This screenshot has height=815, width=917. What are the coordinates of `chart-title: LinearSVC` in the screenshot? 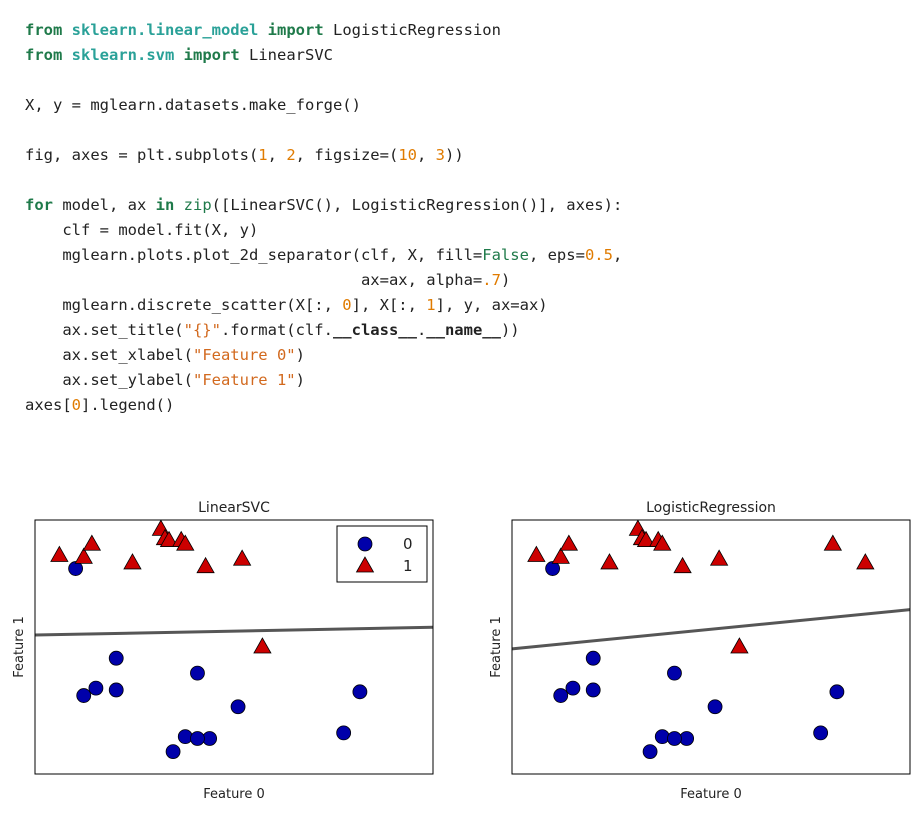 It's located at (234, 508).